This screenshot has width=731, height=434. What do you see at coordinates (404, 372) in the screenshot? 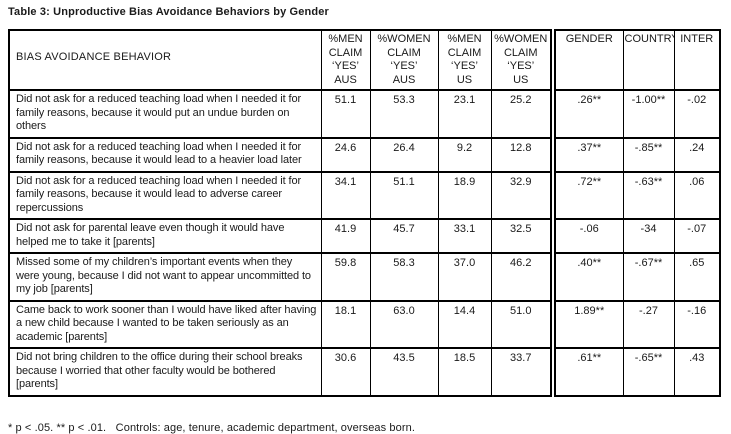
I see `value-cell: 43.5` at bounding box center [404, 372].